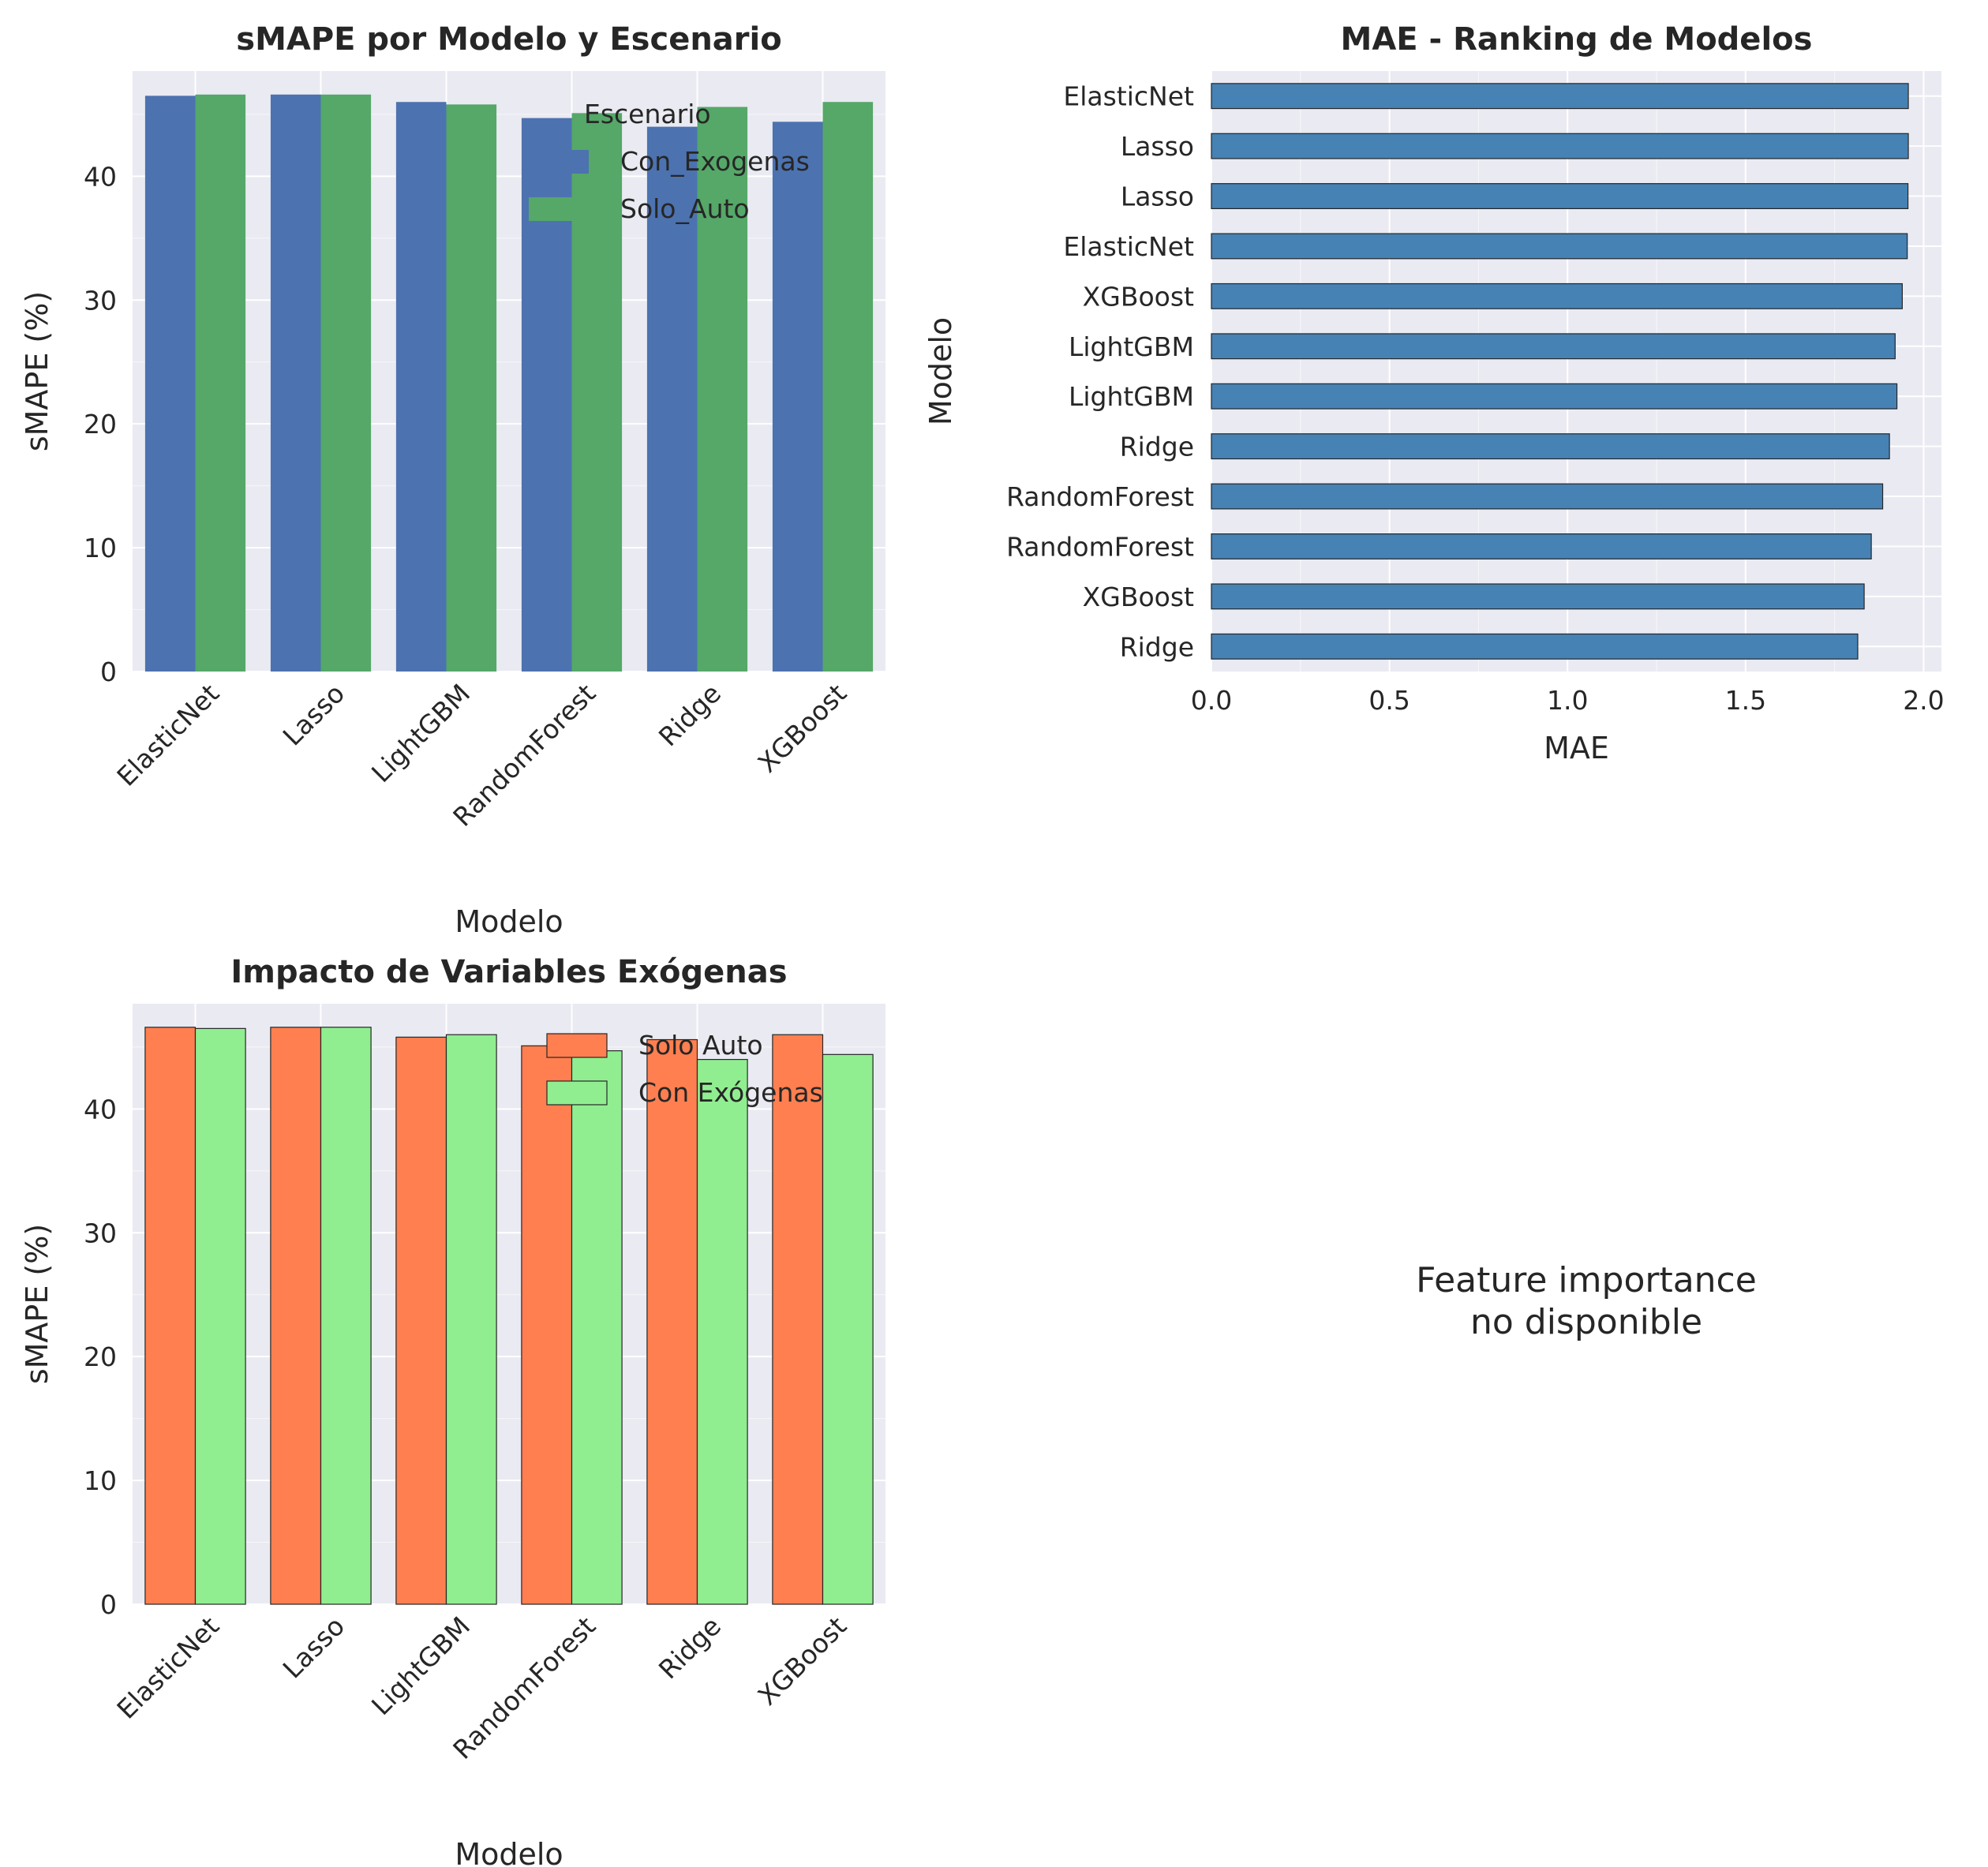  What do you see at coordinates (1389, 701) in the screenshot?
I see `x-tick-label: 0.5` at bounding box center [1389, 701].